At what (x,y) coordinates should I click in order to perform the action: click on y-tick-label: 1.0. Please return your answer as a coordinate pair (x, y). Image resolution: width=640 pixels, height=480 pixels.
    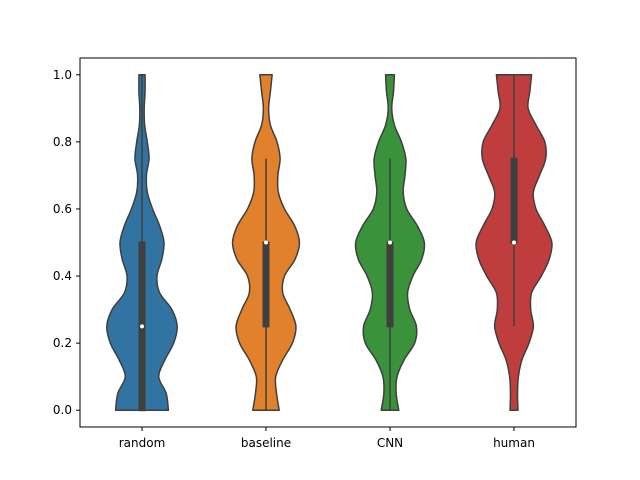
    Looking at the image, I should click on (62, 75).